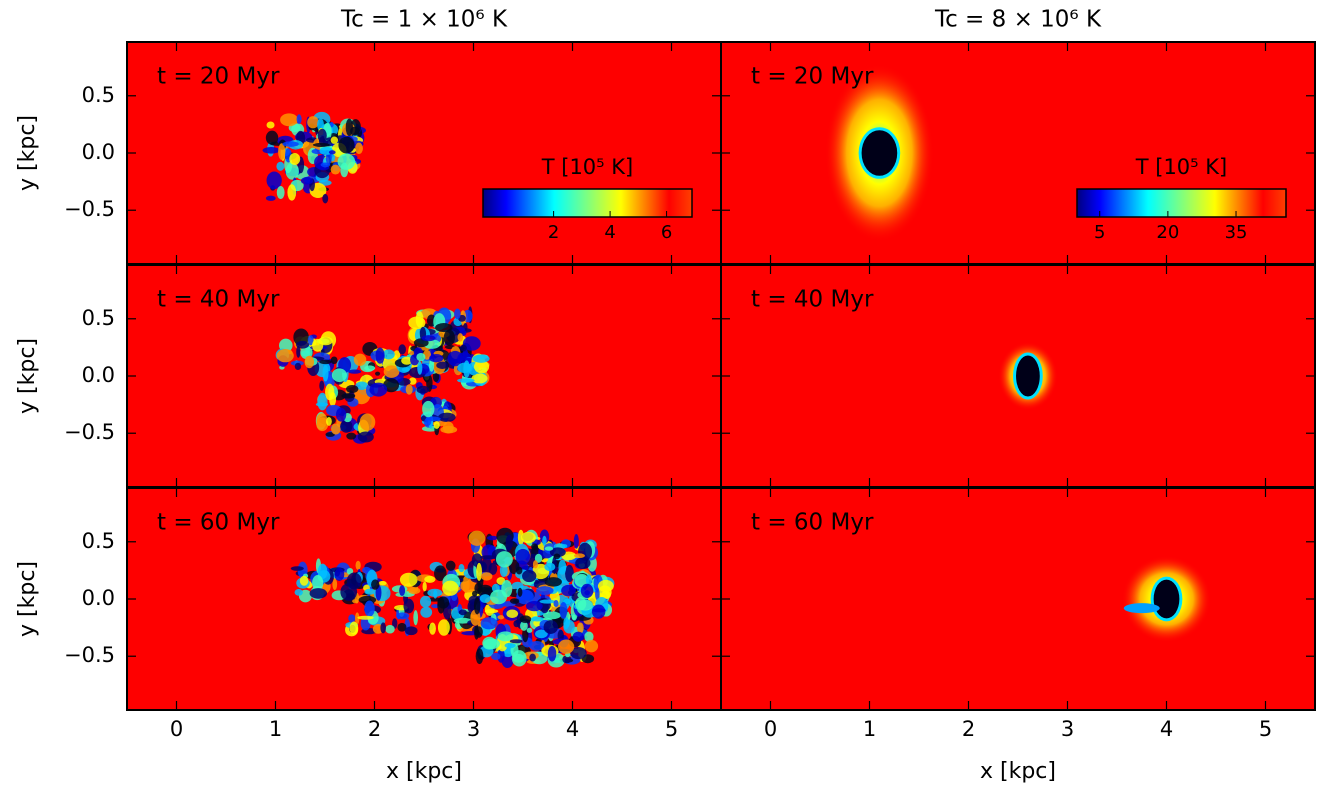 This screenshot has width=1321, height=790. What do you see at coordinates (1236, 232) in the screenshot?
I see `colorbar-tick-label: 35` at bounding box center [1236, 232].